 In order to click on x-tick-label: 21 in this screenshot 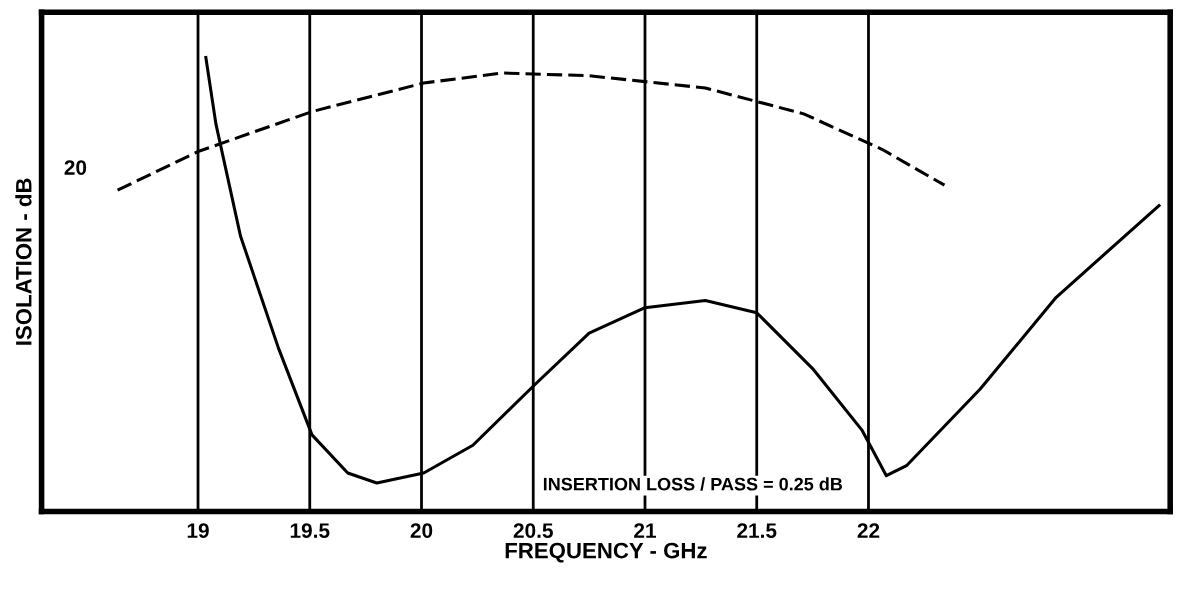, I will do `click(645, 530)`.